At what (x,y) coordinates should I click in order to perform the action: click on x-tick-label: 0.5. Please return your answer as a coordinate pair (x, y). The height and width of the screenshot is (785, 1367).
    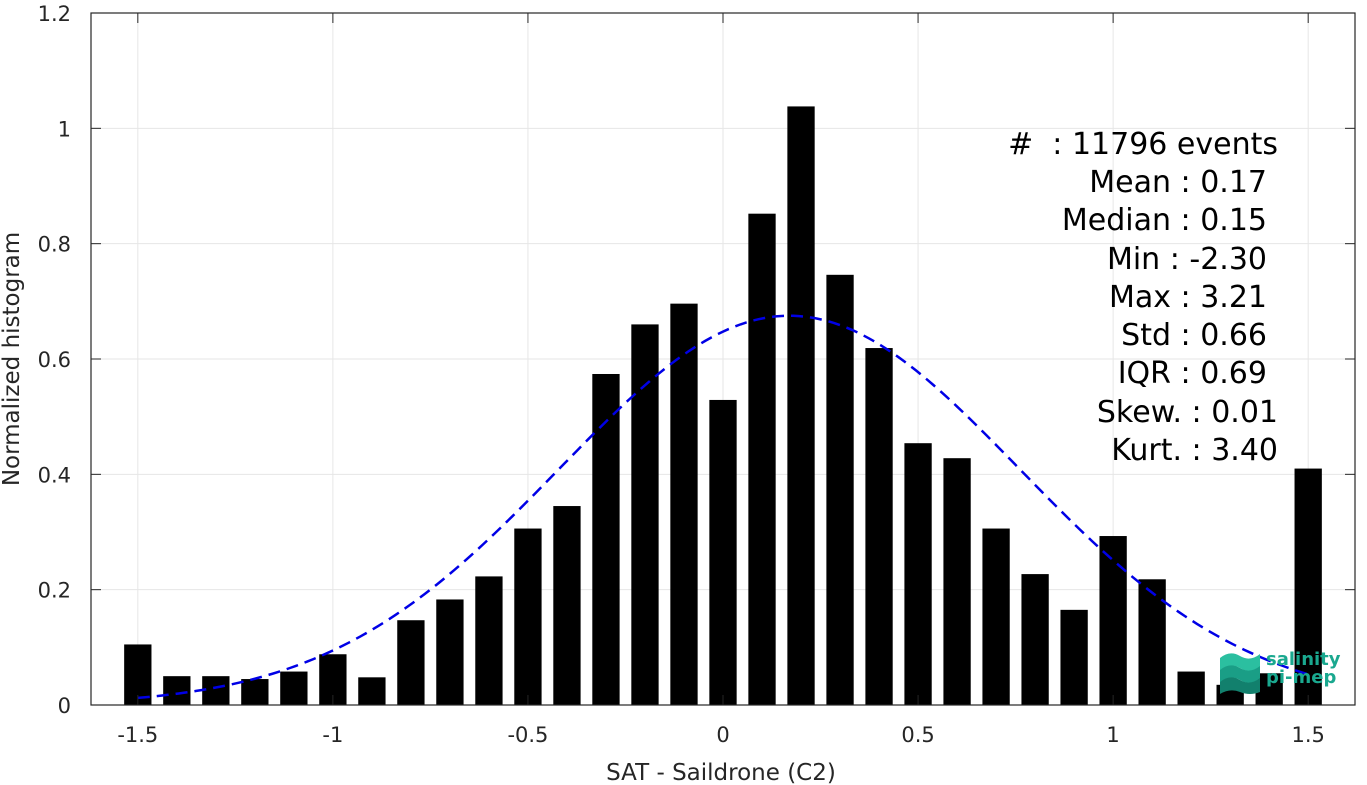
    Looking at the image, I should click on (917, 735).